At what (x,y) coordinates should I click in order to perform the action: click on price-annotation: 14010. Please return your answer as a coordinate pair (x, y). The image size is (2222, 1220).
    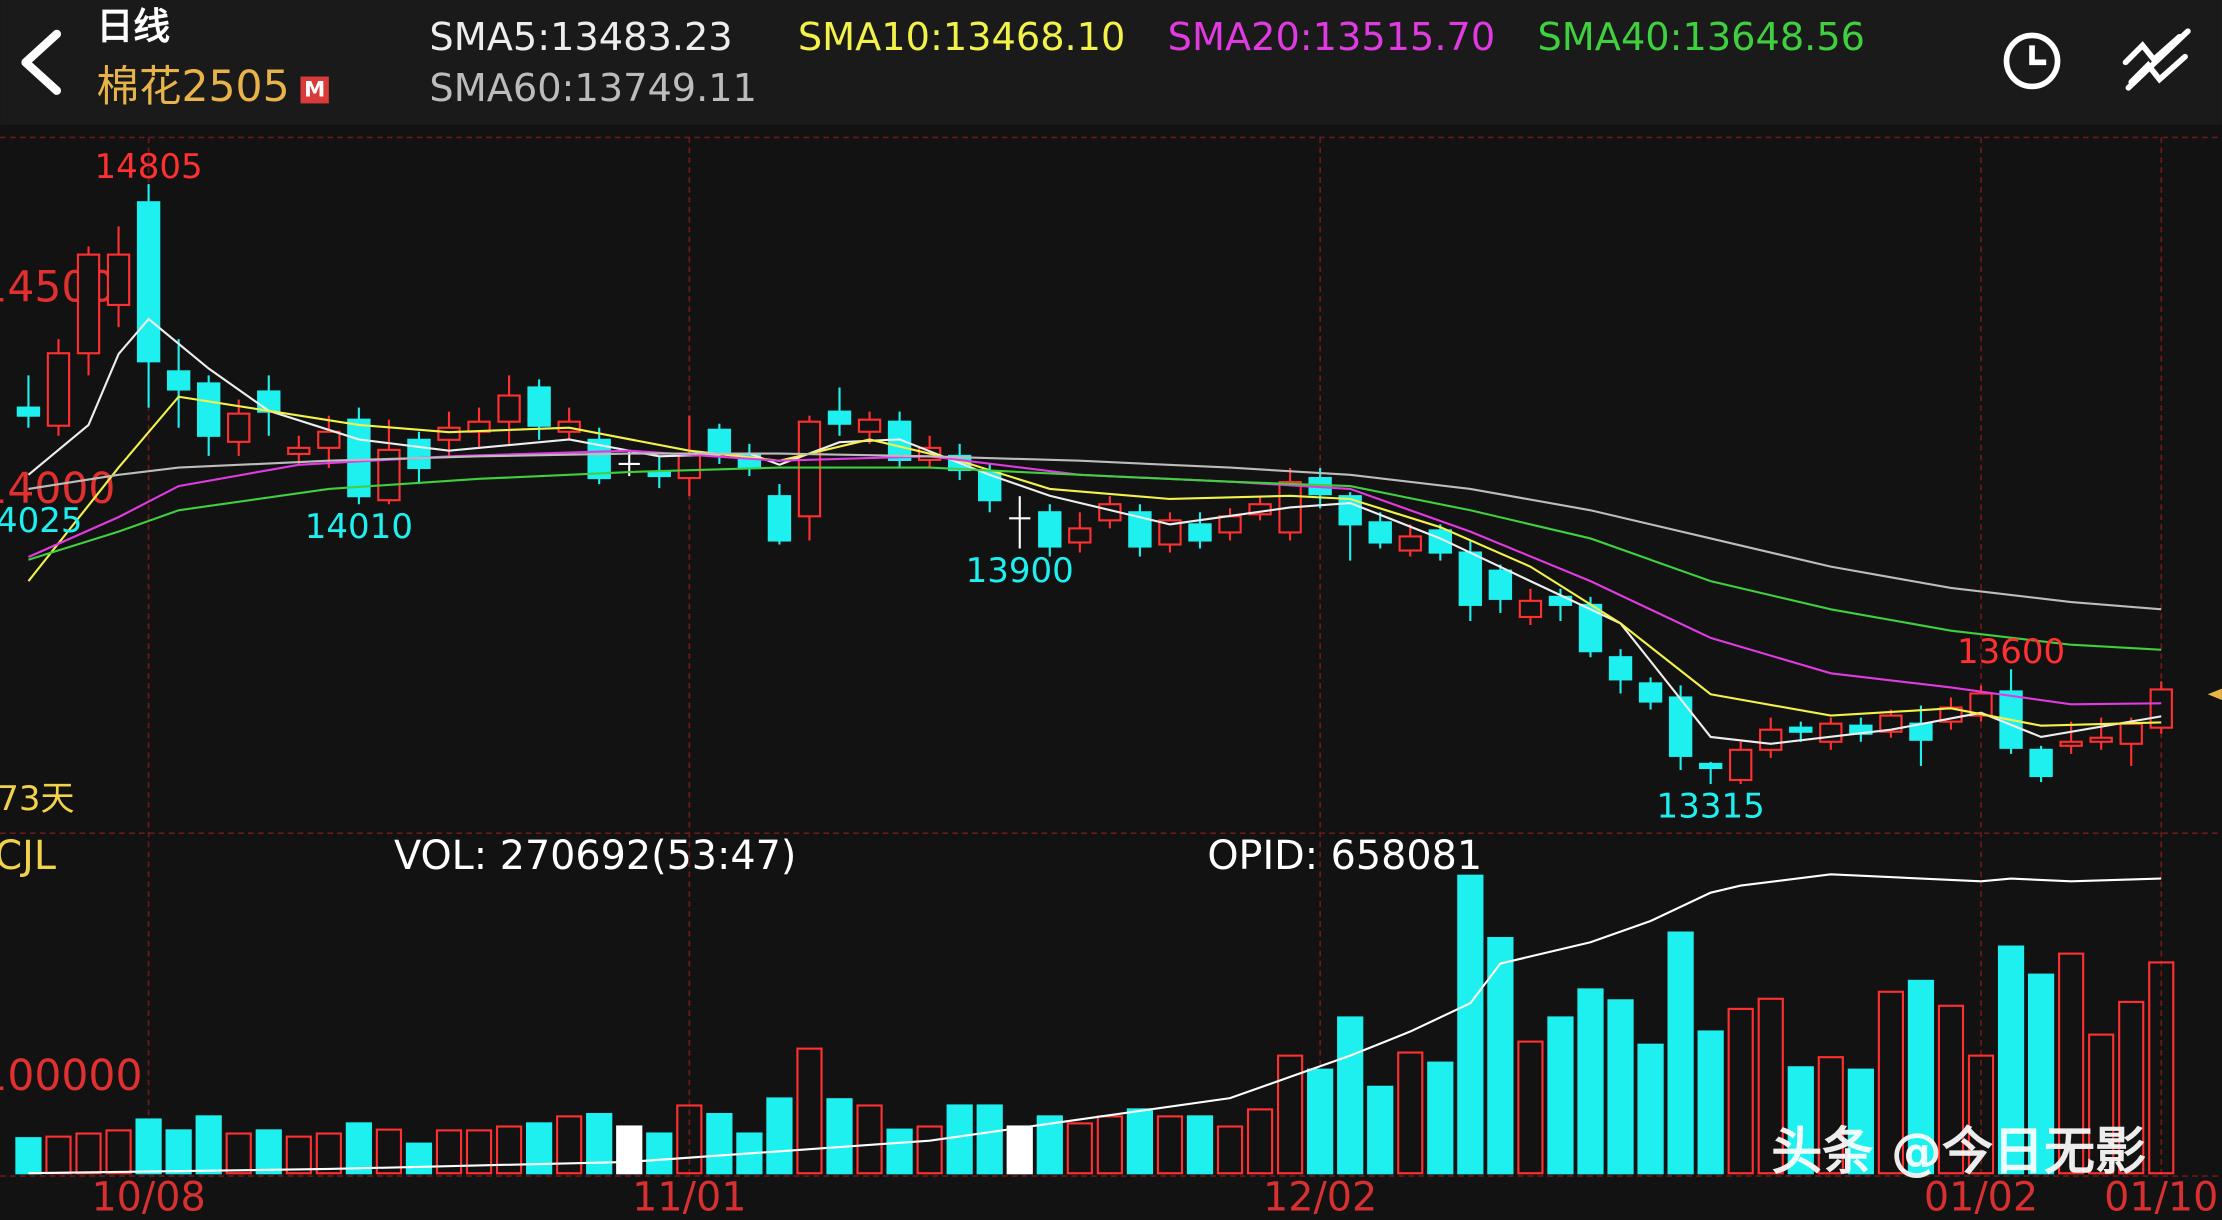
    Looking at the image, I should click on (359, 527).